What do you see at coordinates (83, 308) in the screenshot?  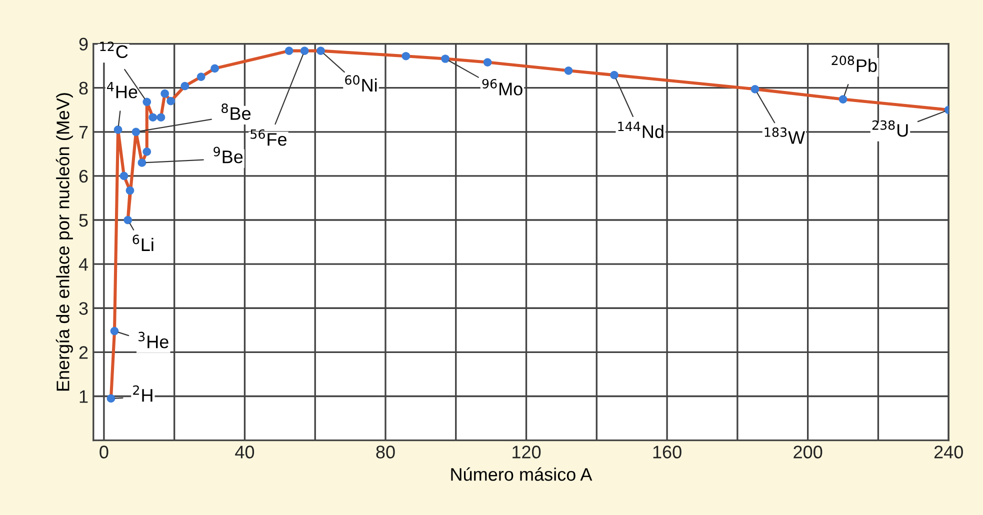 I see `y-tick-label: 3` at bounding box center [83, 308].